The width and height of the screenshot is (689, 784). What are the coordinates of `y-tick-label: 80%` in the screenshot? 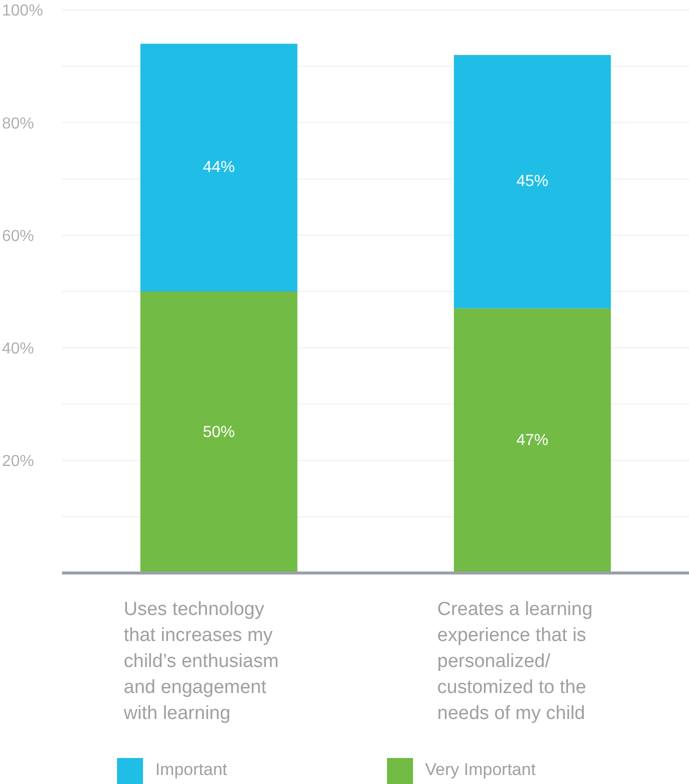 It's located at (18, 123).